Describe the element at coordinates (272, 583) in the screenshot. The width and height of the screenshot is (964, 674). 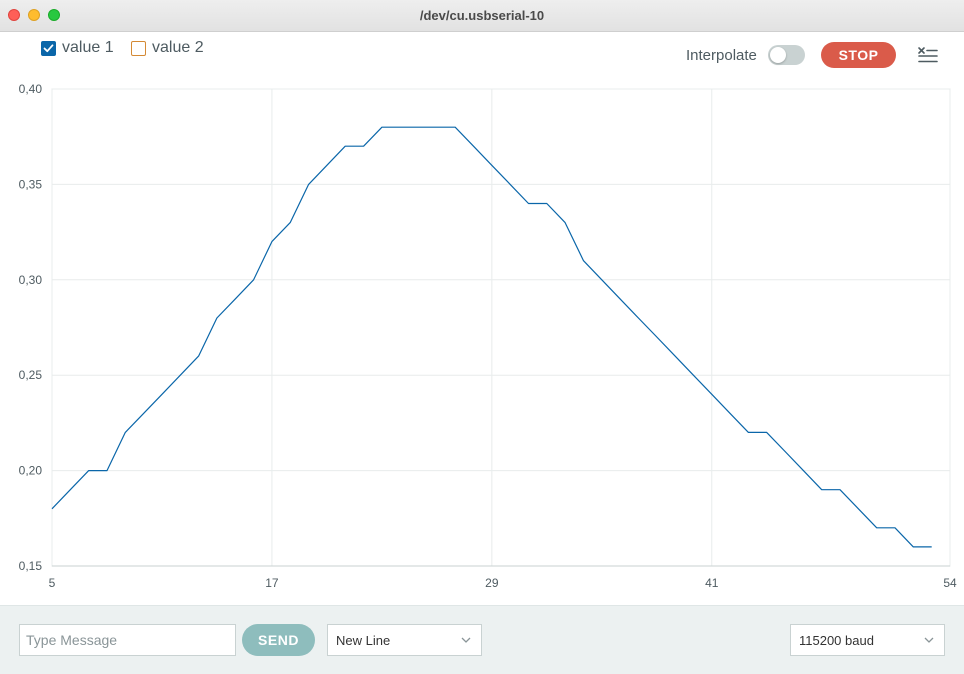
I see `x-tick-label: 17` at that location.